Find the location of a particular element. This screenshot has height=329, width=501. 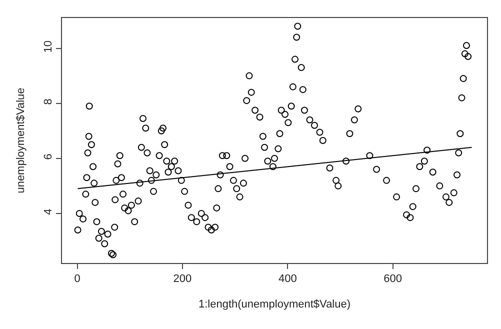

x-tick-label: 400 is located at coordinates (287, 279).